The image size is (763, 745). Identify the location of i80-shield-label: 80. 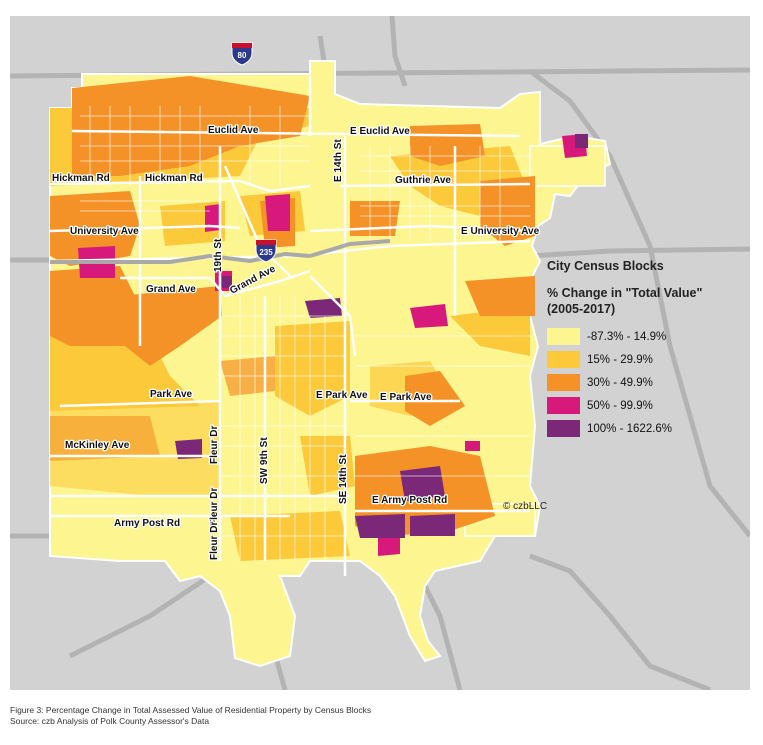
(242, 55).